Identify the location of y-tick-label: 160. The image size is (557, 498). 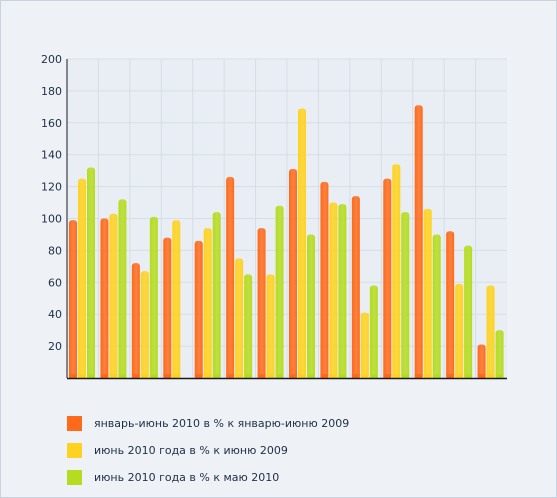
(51, 123).